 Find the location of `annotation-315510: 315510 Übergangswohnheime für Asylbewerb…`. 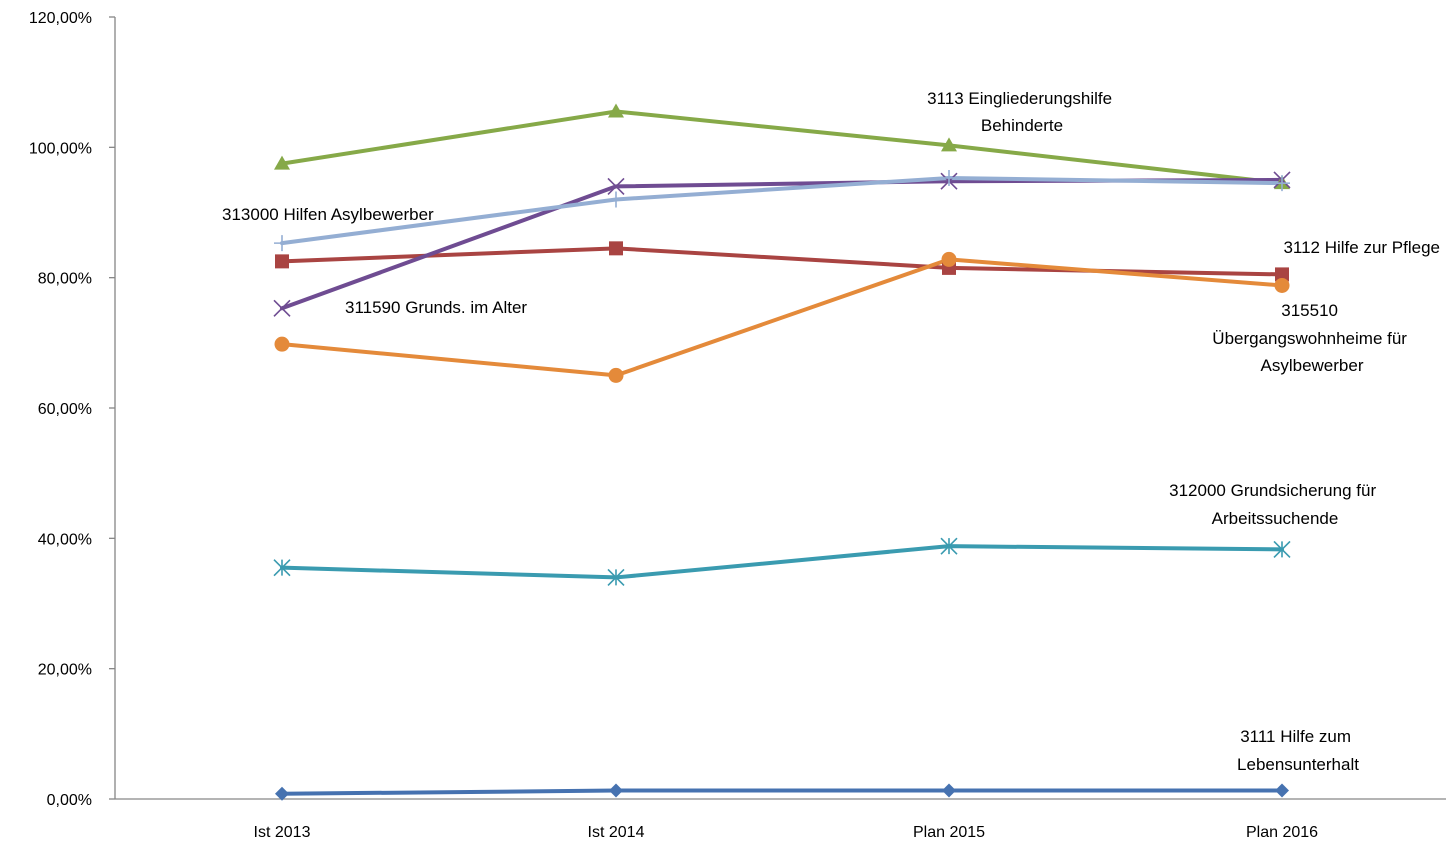

annotation-315510: 315510 Übergangswohnheime für Asylbewerb… is located at coordinates (1311, 338).